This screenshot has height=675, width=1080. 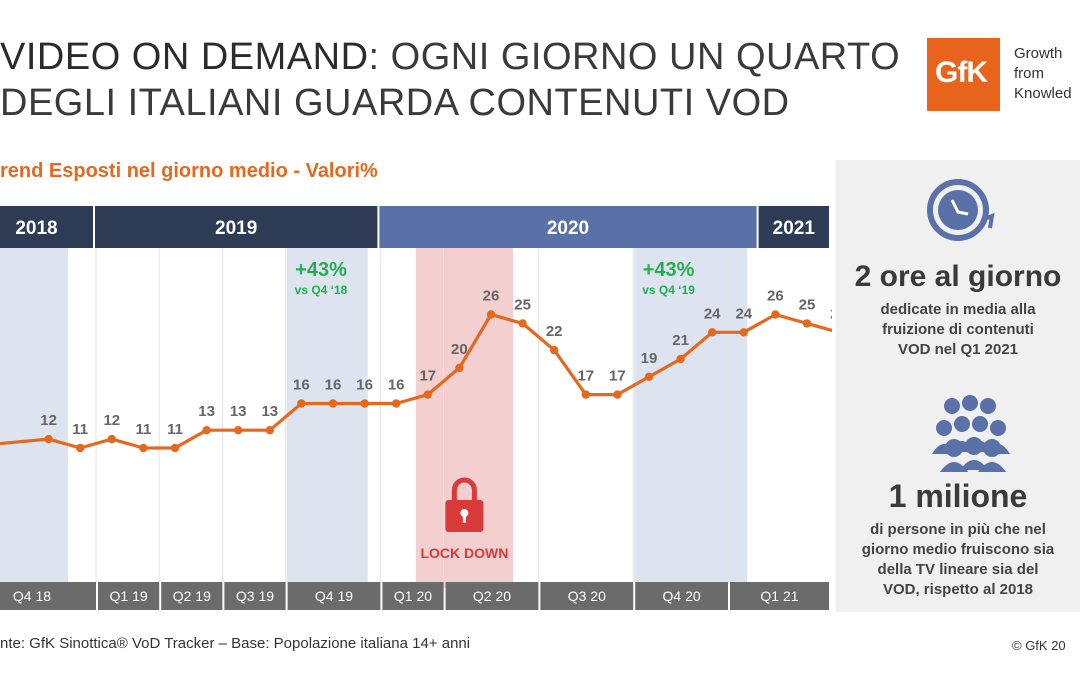 I want to click on data-label: 19, so click(x=649, y=358).